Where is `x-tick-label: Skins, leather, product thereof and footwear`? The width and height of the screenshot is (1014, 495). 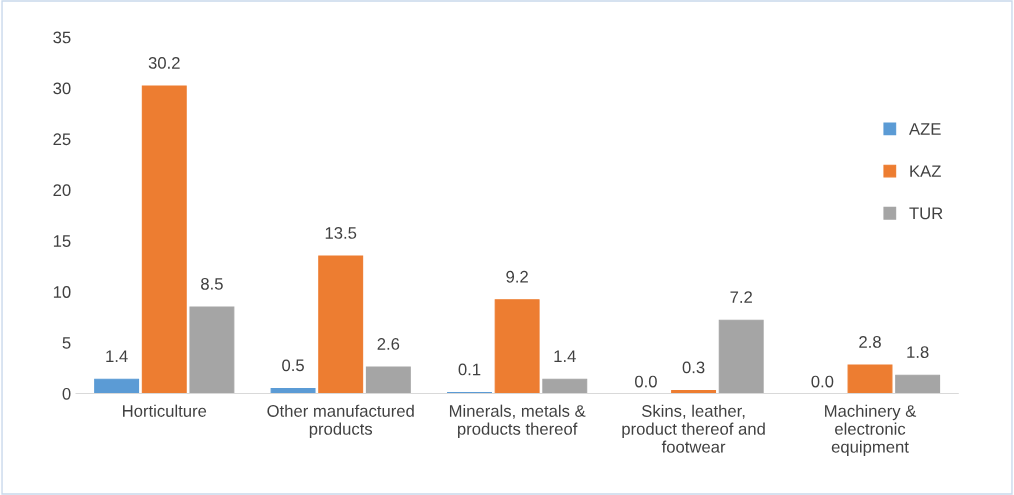 x-tick-label: Skins, leather, product thereof and footwear is located at coordinates (693, 428).